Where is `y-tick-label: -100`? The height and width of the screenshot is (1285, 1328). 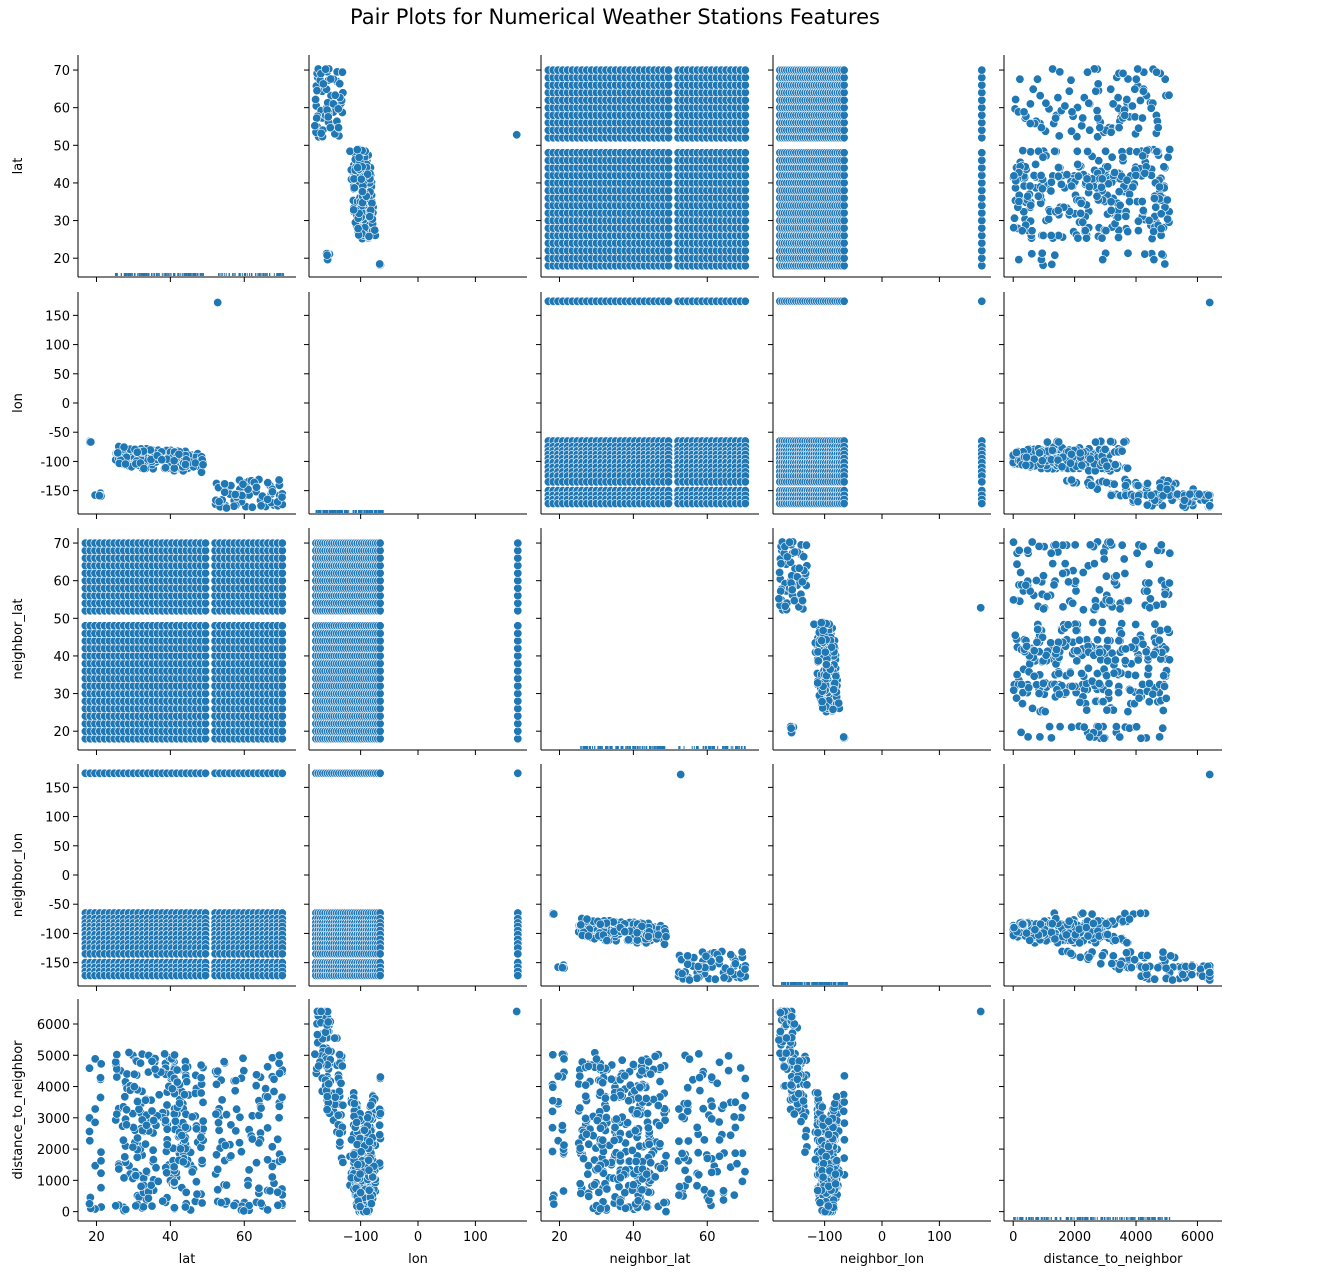
y-tick-label: -100 is located at coordinates (55, 462).